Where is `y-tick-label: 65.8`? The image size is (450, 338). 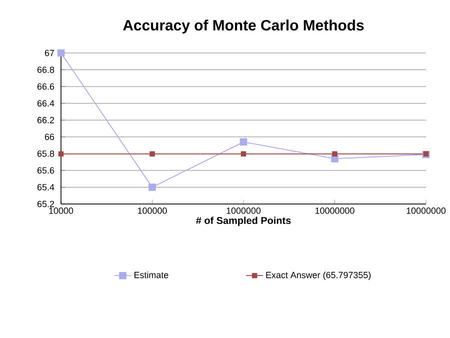
y-tick-label: 65.8 is located at coordinates (45, 153).